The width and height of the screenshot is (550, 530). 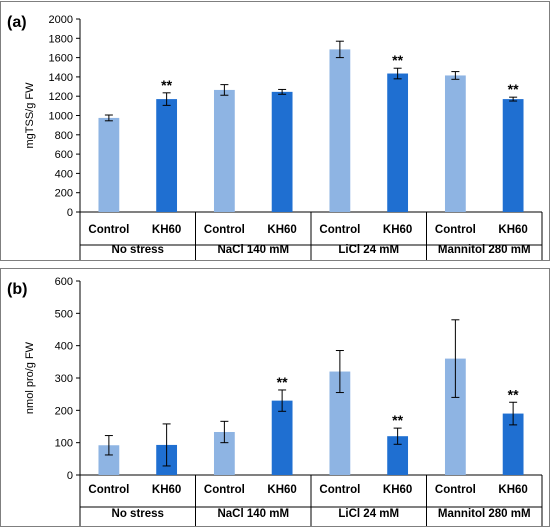 I want to click on y-axis-title: mgTSS/g FW, so click(x=30, y=115).